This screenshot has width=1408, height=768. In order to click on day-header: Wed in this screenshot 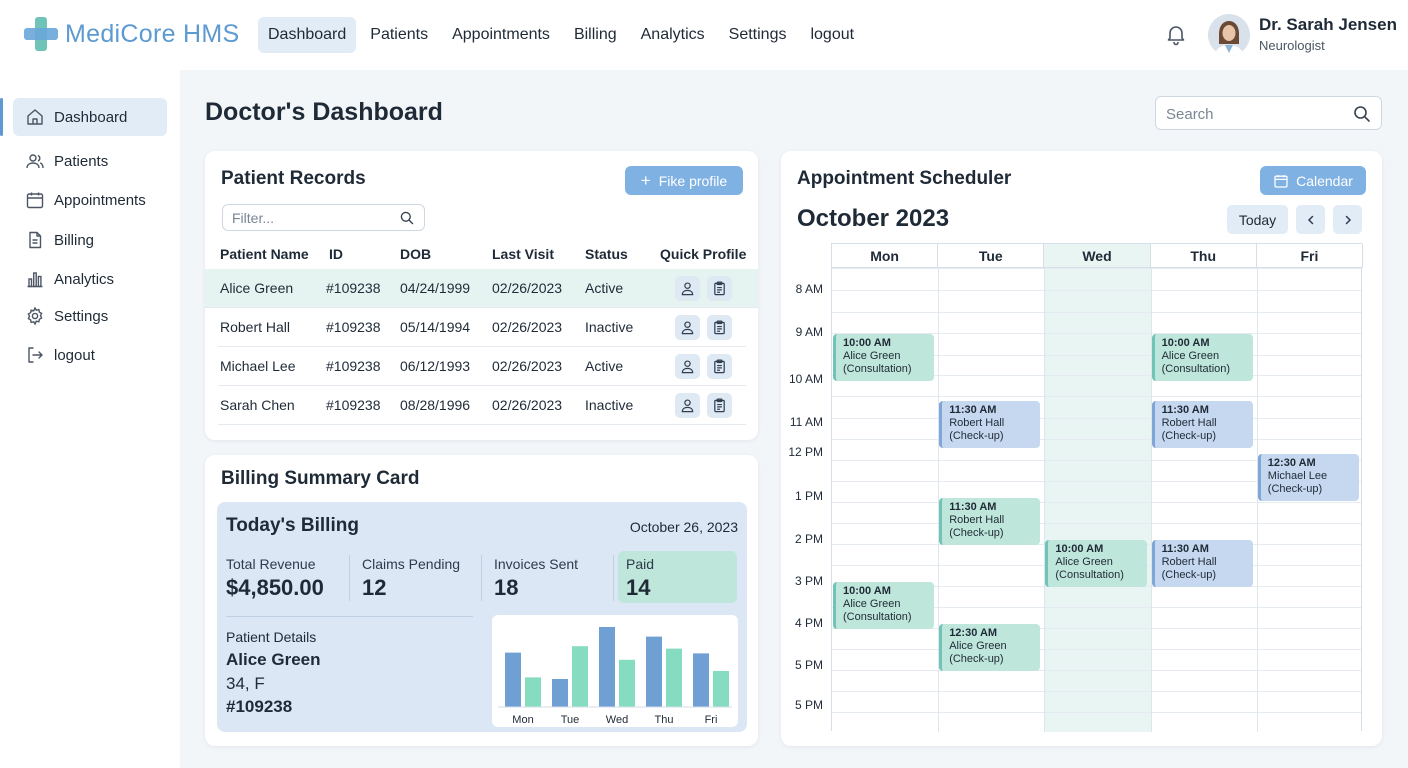, I will do `click(1097, 256)`.